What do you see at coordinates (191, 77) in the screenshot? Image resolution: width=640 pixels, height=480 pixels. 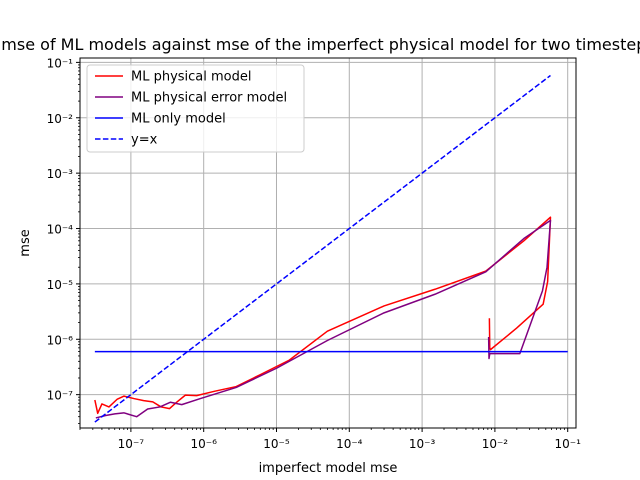 I see `legend-label: ML physical model` at bounding box center [191, 77].